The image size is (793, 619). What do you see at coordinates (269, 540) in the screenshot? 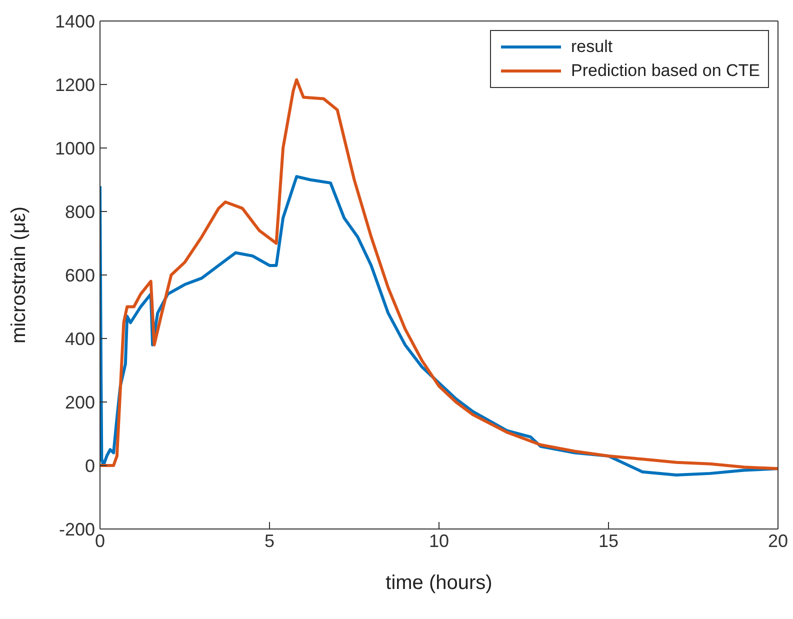
I see `x-tick-label: 5` at bounding box center [269, 540].